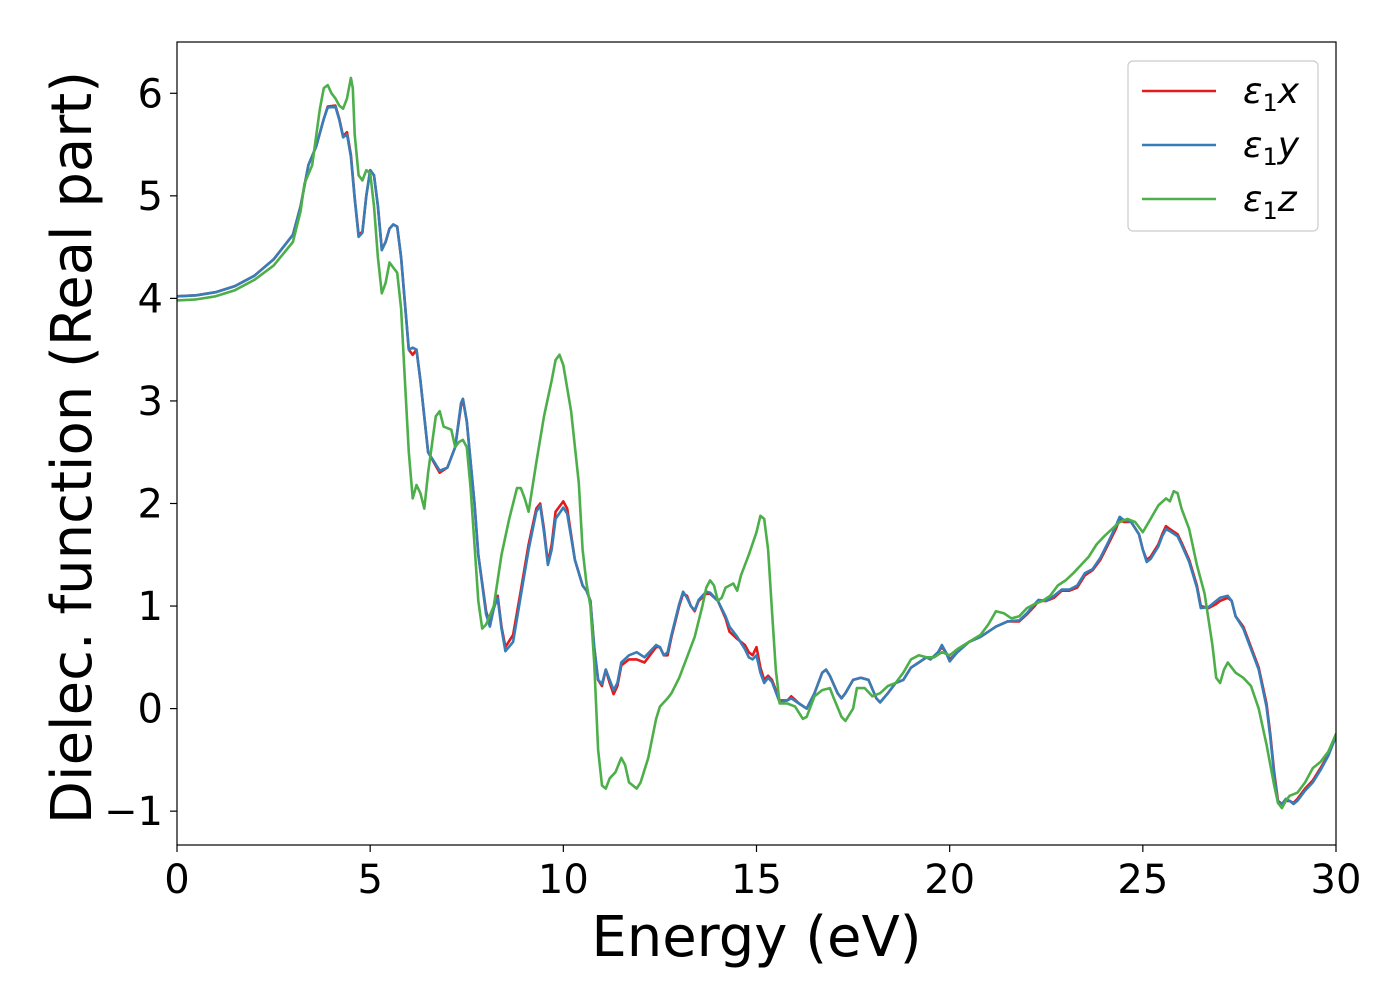  What do you see at coordinates (756, 937) in the screenshot?
I see `x-axis-label: Energy (eV)` at bounding box center [756, 937].